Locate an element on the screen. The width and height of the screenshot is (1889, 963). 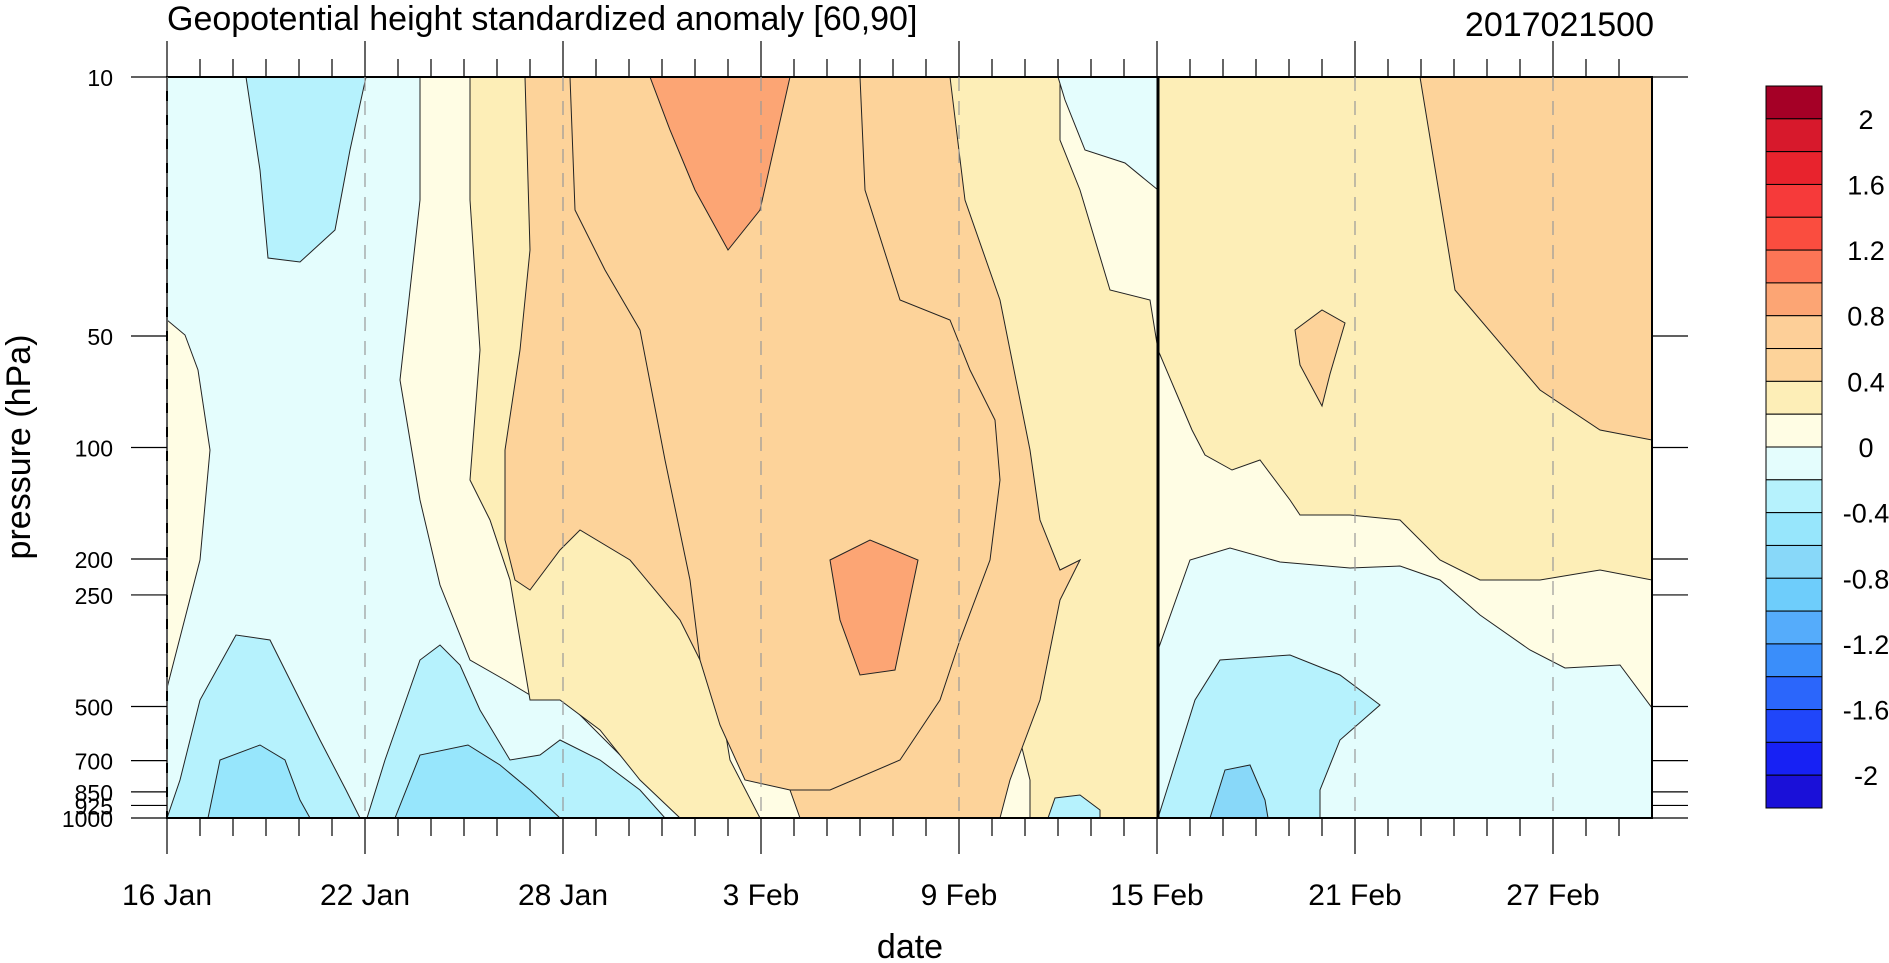
y-axis-label: pressure (hPa) is located at coordinates (19, 447).